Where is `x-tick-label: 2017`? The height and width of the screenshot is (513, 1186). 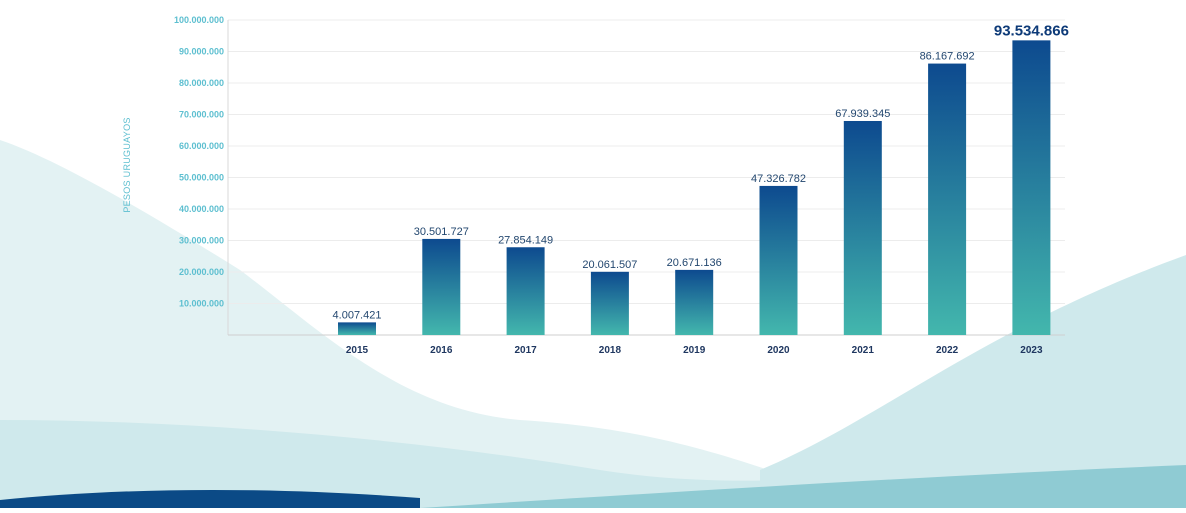 x-tick-label: 2017 is located at coordinates (525, 350).